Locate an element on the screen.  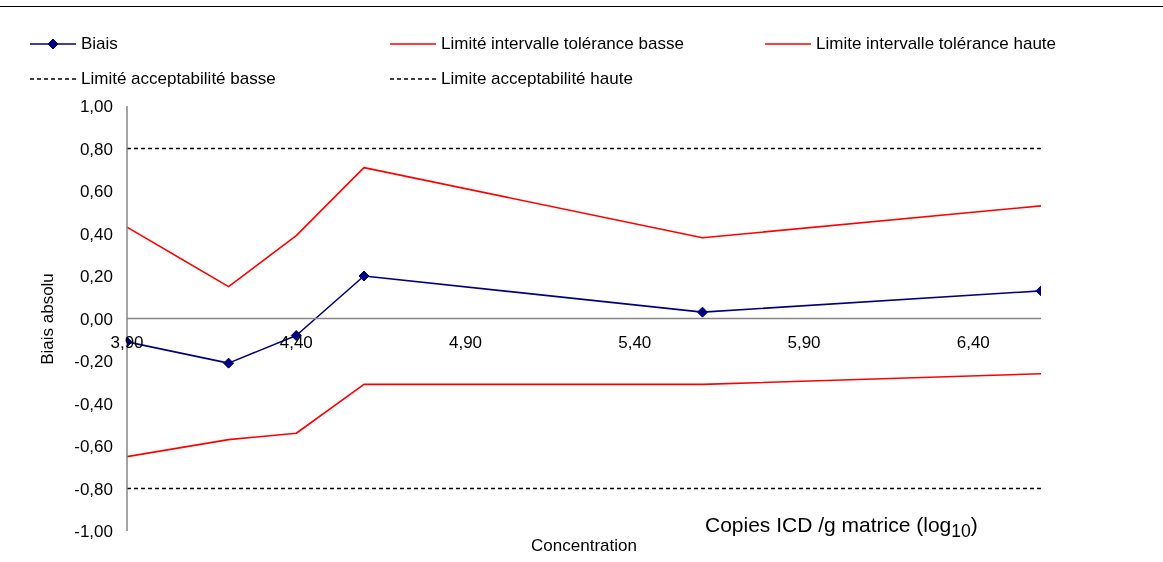
legend-label: Limite intervalle tolérance haute is located at coordinates (936, 44).